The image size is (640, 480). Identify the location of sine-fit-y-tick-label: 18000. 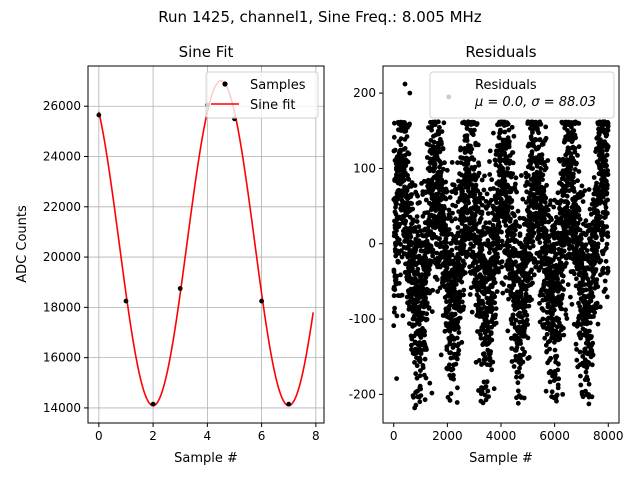
(62, 307).